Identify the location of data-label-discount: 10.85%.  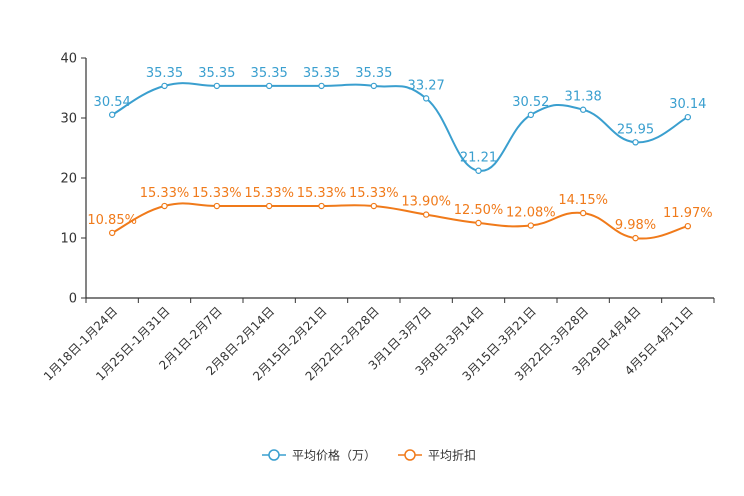
(112, 220).